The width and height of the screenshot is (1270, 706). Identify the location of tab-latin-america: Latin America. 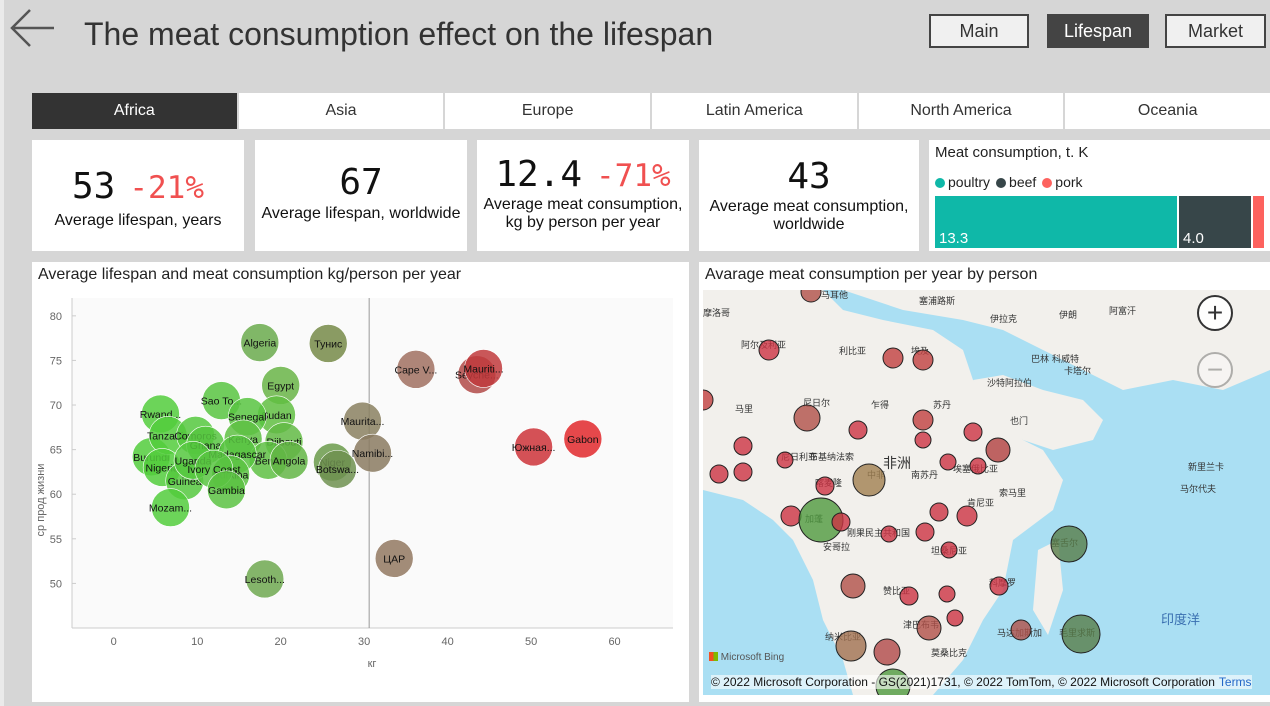
(755, 111).